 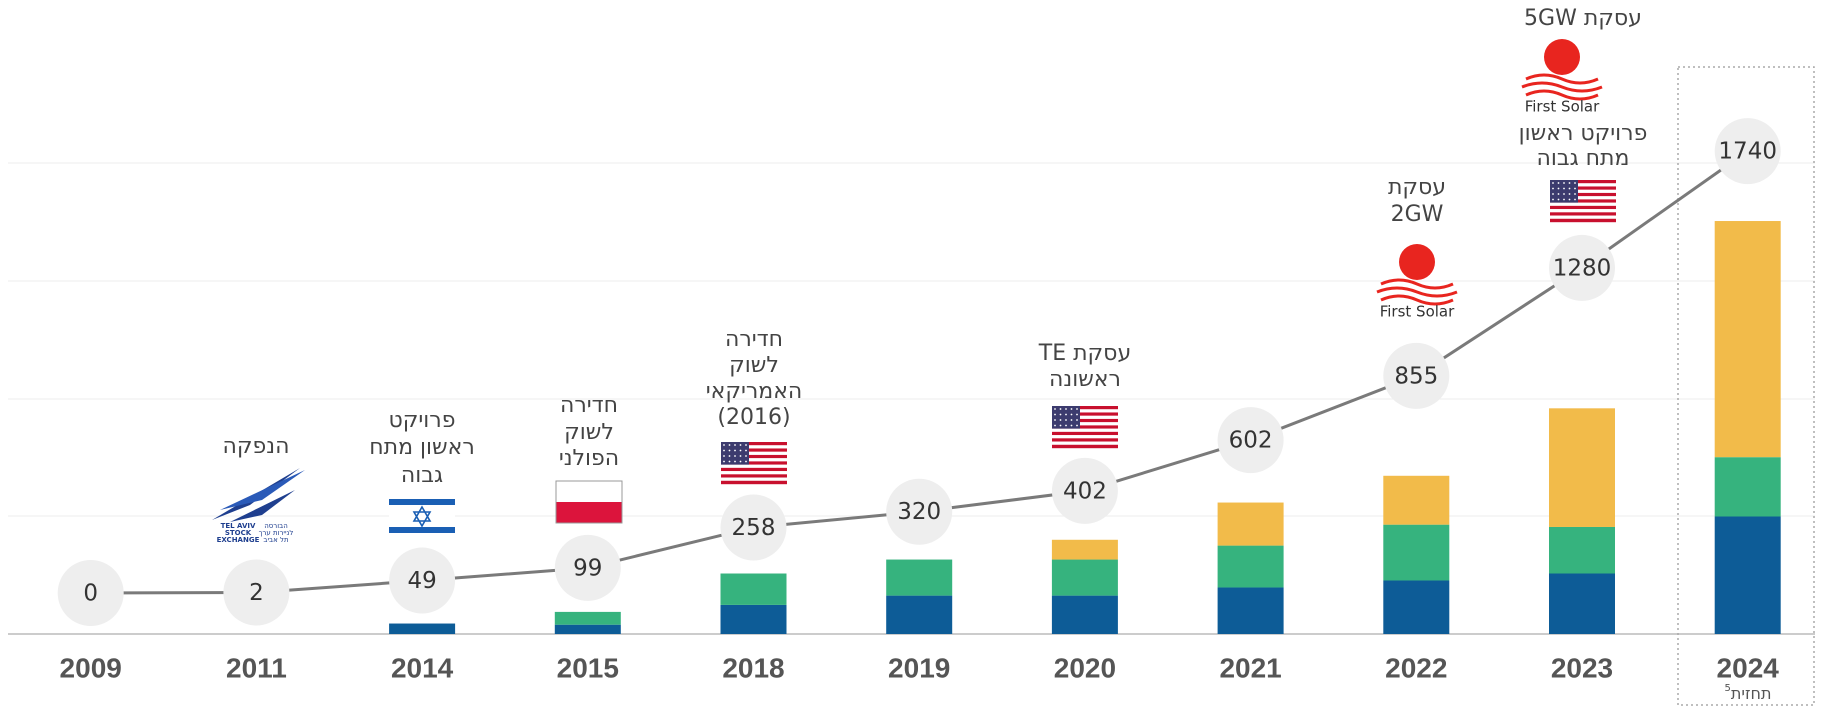 What do you see at coordinates (275, 540) in the screenshot?
I see `logo-text: תל אביב` at bounding box center [275, 540].